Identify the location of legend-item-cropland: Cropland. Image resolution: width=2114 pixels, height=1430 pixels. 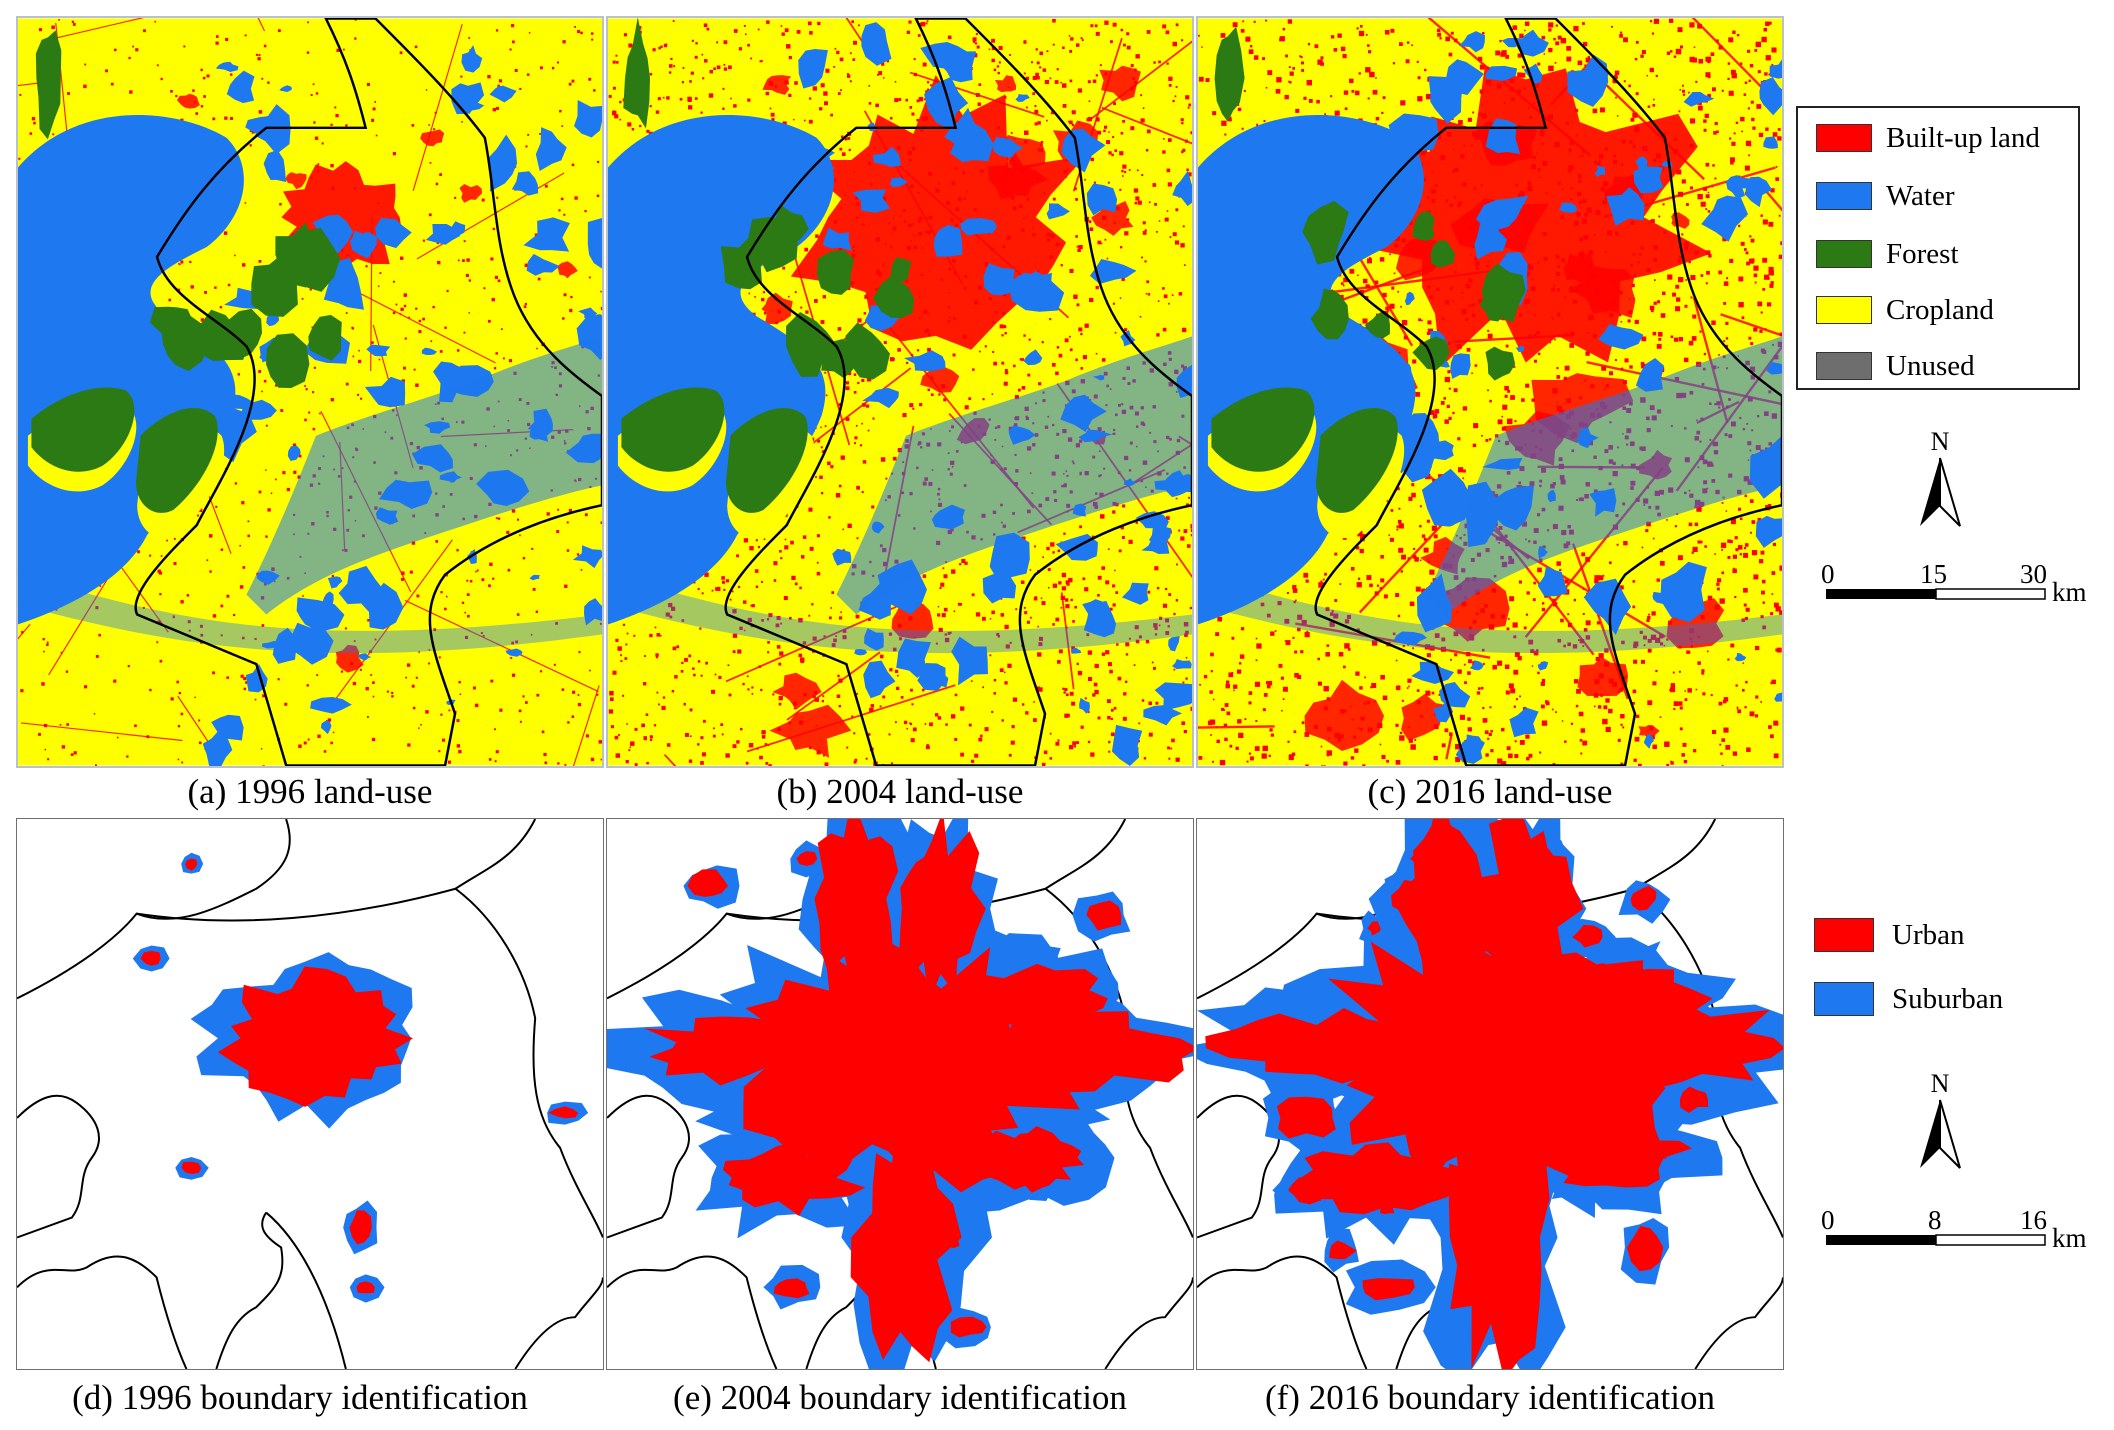
(1905, 310).